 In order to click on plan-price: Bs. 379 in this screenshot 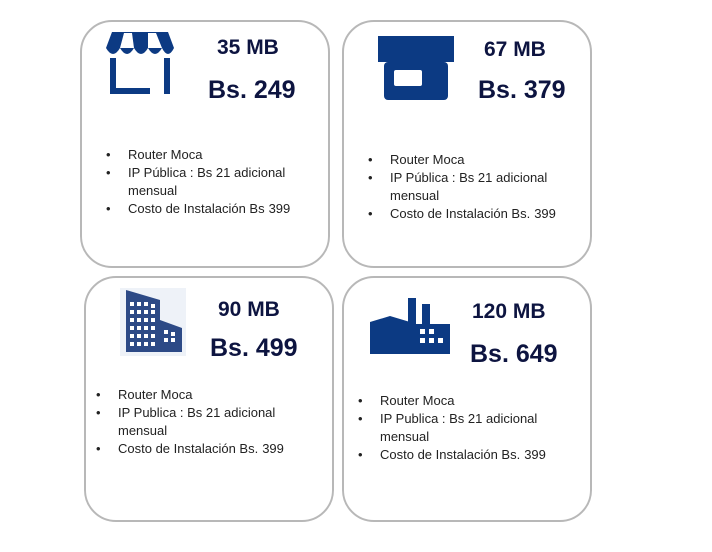, I will do `click(522, 90)`.